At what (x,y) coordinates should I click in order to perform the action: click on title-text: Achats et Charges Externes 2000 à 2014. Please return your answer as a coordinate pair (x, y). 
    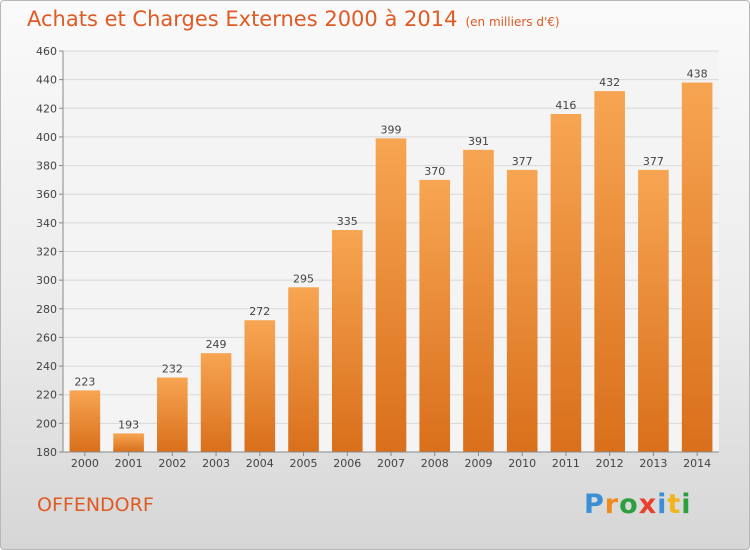
    Looking at the image, I should click on (242, 19).